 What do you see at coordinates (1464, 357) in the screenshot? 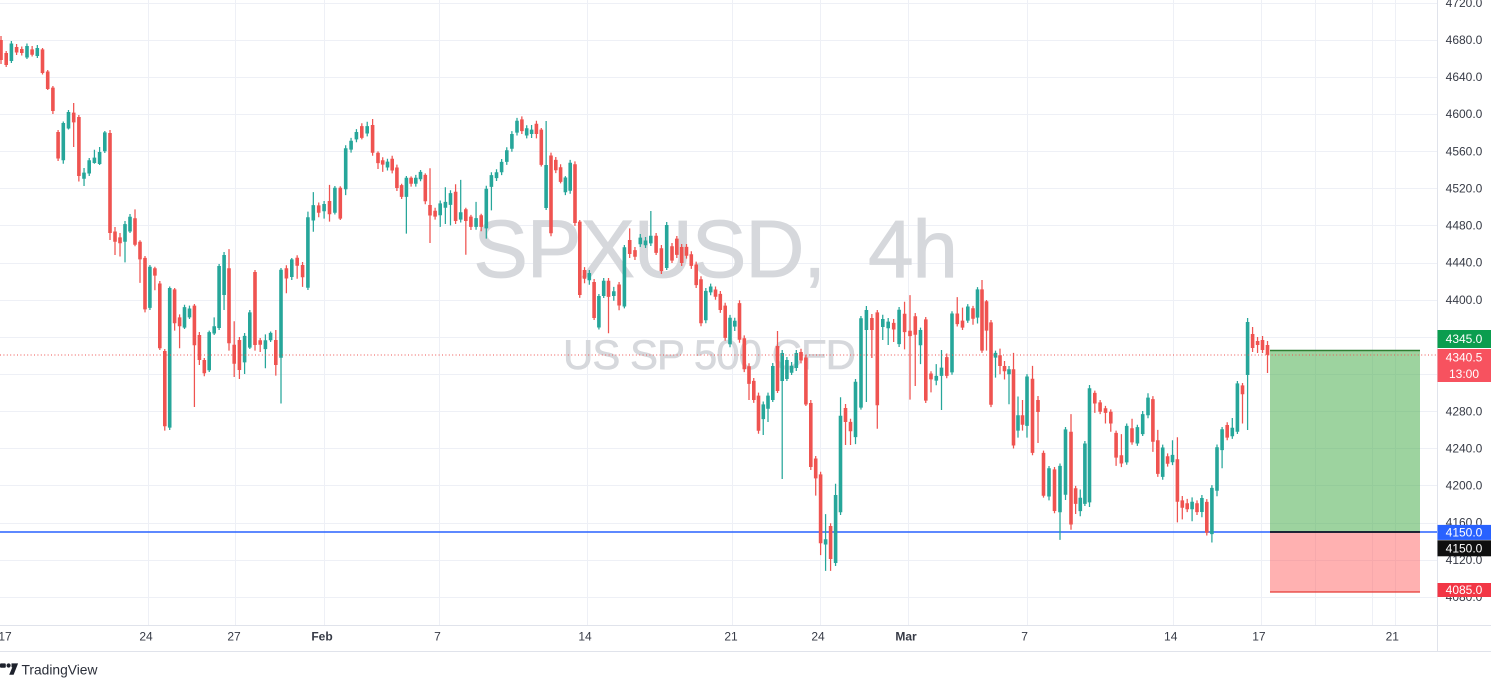
I see `svg-text: 4340.5` at bounding box center [1464, 357].